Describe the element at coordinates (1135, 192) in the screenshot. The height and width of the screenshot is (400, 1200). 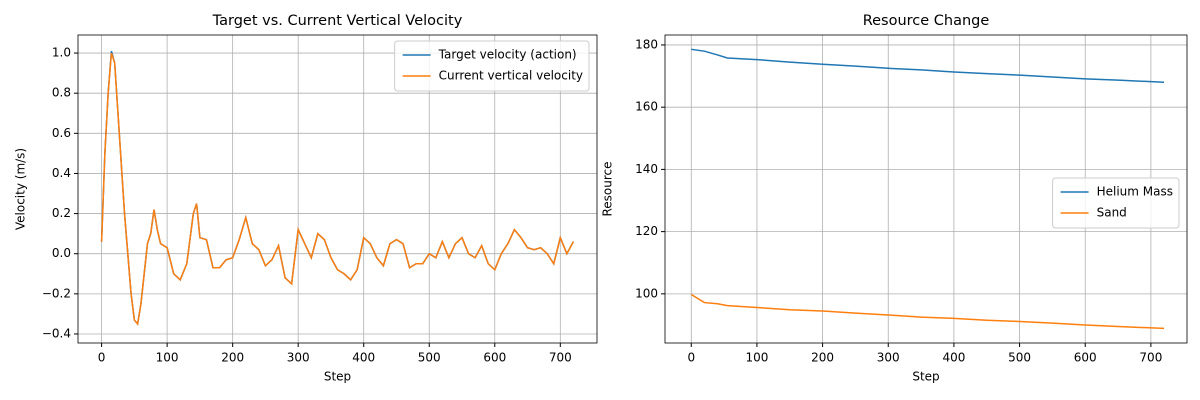
I see `legend-label: Helium Mass` at that location.